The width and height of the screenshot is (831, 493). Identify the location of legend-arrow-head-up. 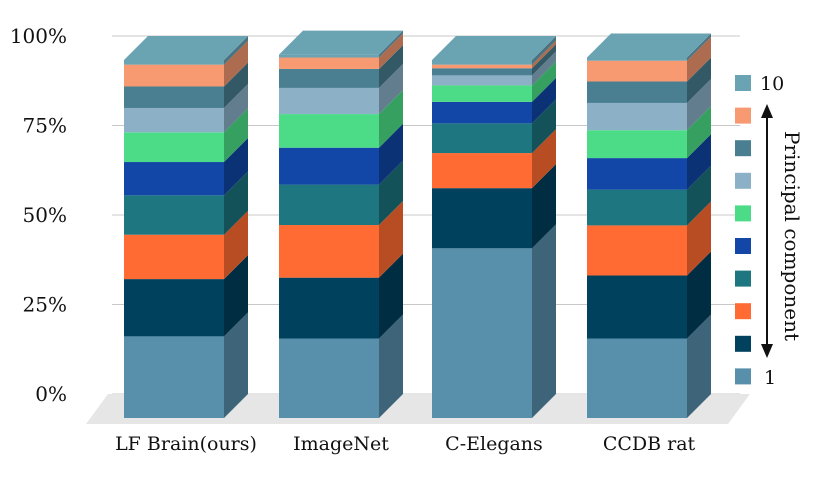
(767, 111).